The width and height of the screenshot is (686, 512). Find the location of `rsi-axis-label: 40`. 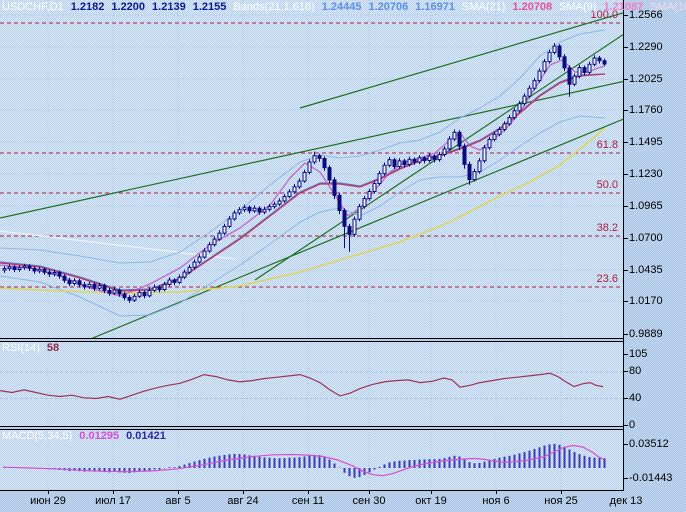

rsi-axis-label: 40 is located at coordinates (635, 398).